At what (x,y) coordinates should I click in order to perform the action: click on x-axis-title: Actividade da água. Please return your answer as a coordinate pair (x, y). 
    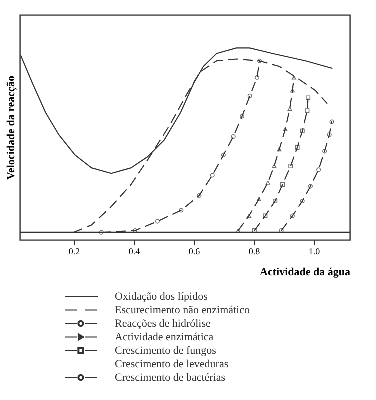
    Looking at the image, I should click on (305, 272).